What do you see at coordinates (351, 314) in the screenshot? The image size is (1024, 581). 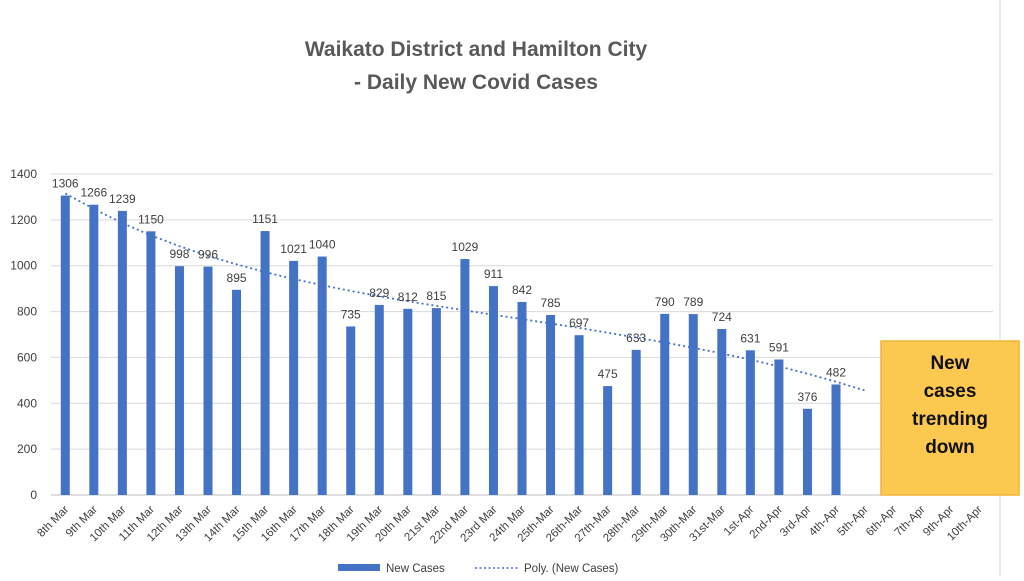 I see `data-label: 735` at bounding box center [351, 314].